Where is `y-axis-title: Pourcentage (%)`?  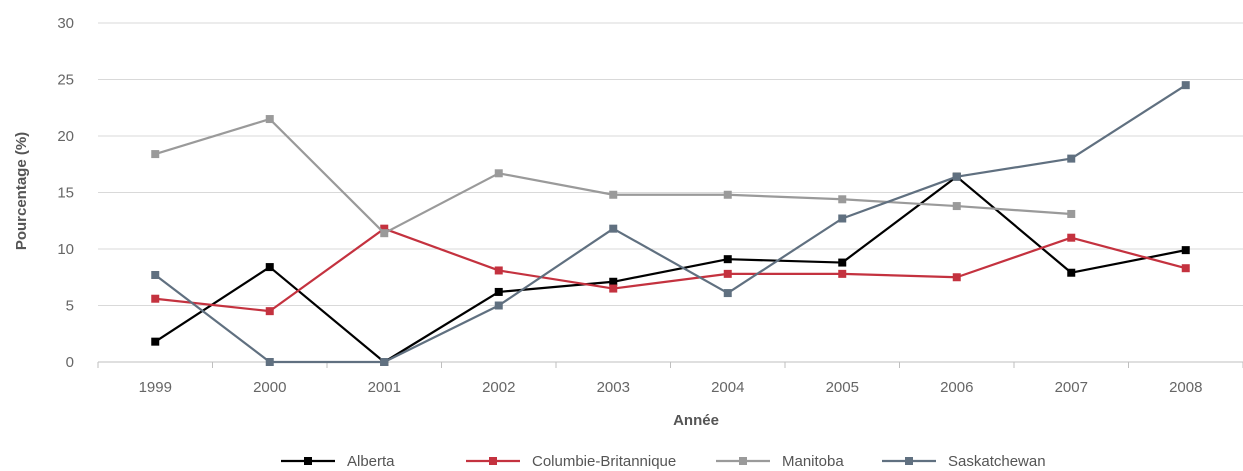 y-axis-title: Pourcentage (%) is located at coordinates (21, 191).